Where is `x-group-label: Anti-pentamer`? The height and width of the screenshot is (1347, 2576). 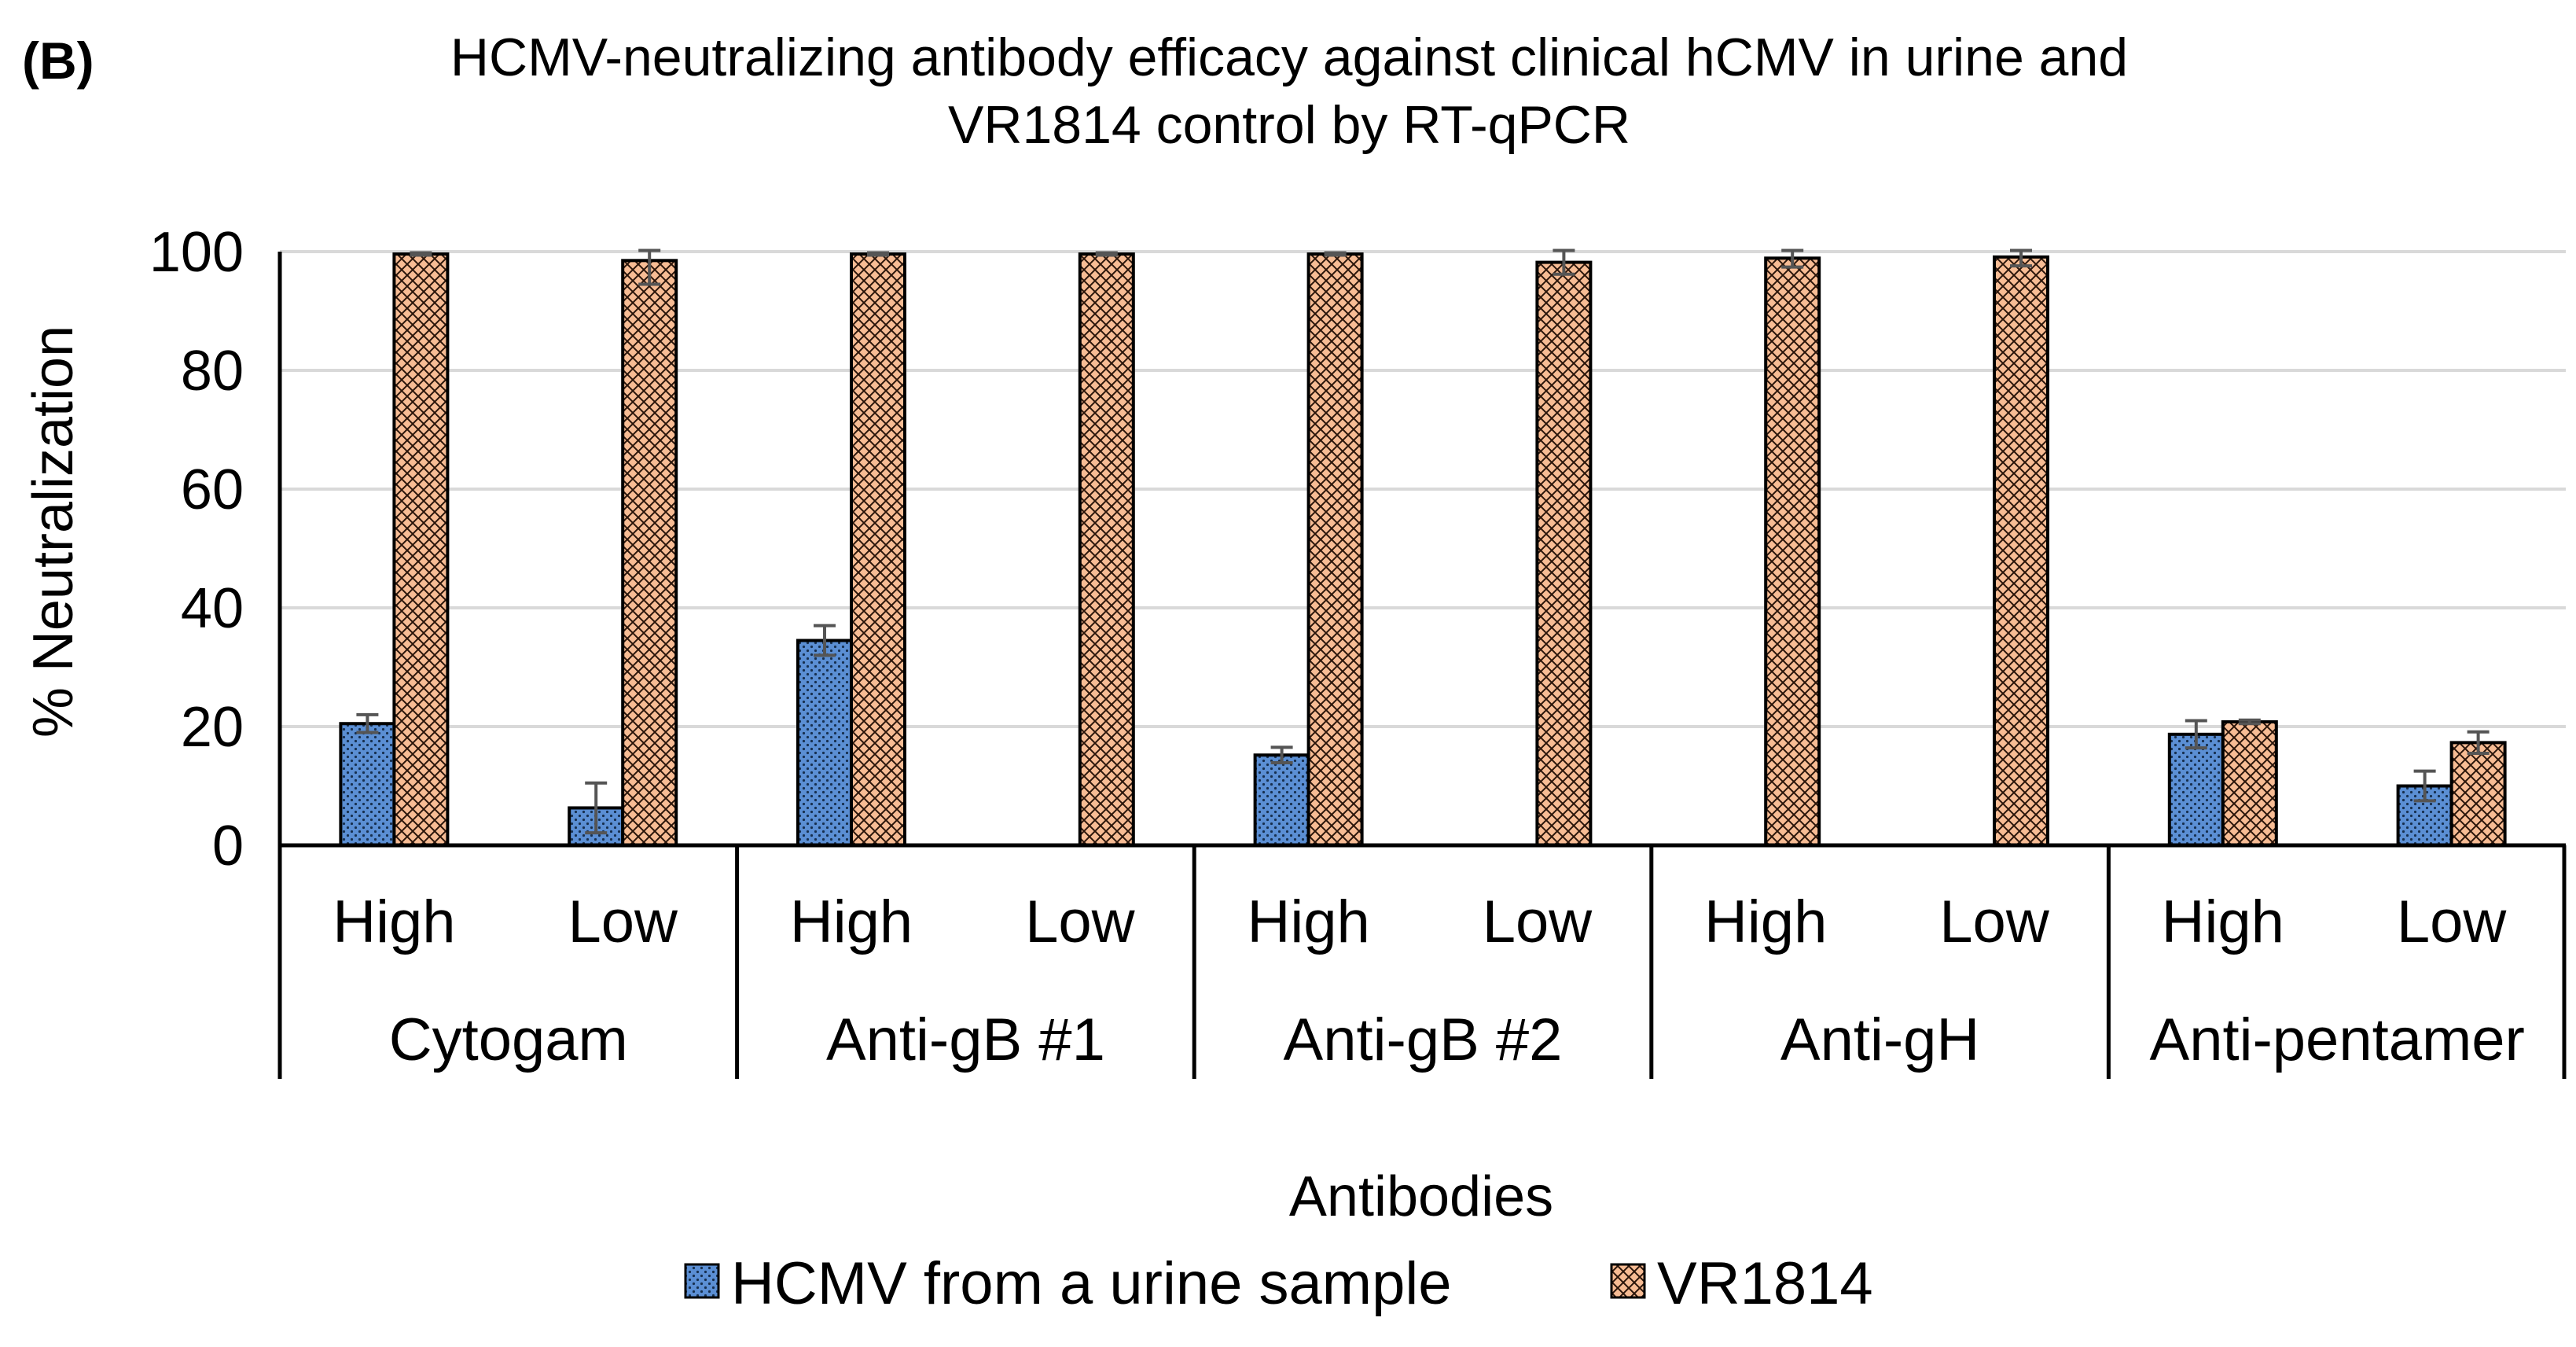
x-group-label: Anti-pentamer is located at coordinates (2337, 1040).